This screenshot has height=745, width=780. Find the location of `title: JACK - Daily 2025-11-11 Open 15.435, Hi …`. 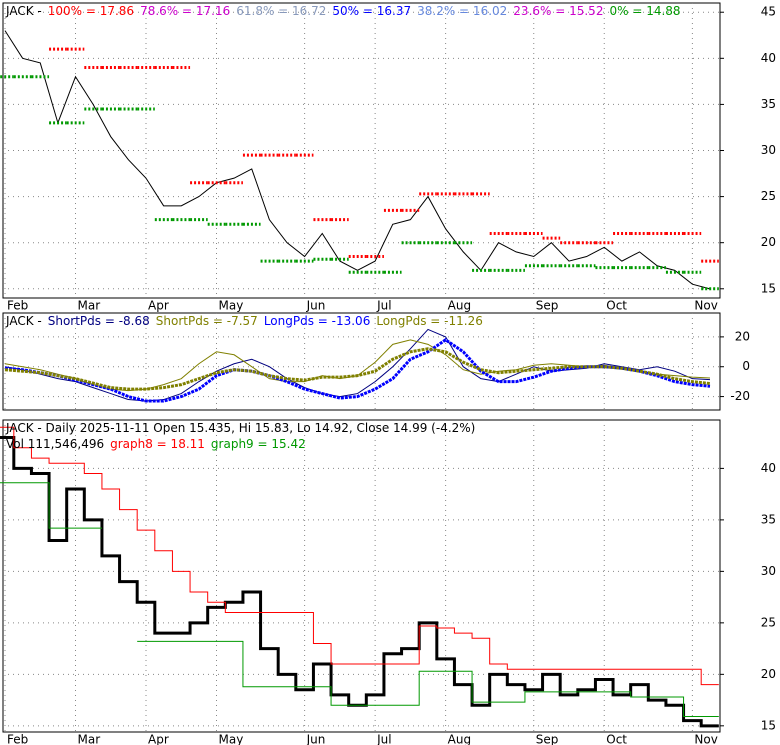

title: JACK - Daily 2025-11-11 Open 15.435, Hi … is located at coordinates (240, 428).